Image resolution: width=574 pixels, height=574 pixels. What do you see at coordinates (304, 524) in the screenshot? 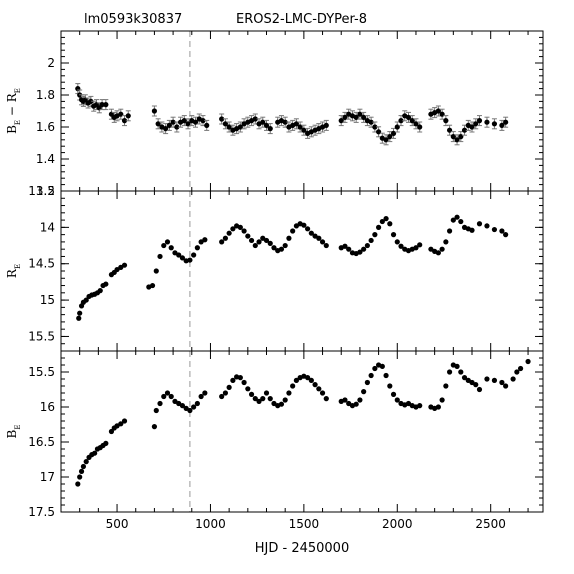
I see `x-tick-label: 1500` at bounding box center [304, 524].